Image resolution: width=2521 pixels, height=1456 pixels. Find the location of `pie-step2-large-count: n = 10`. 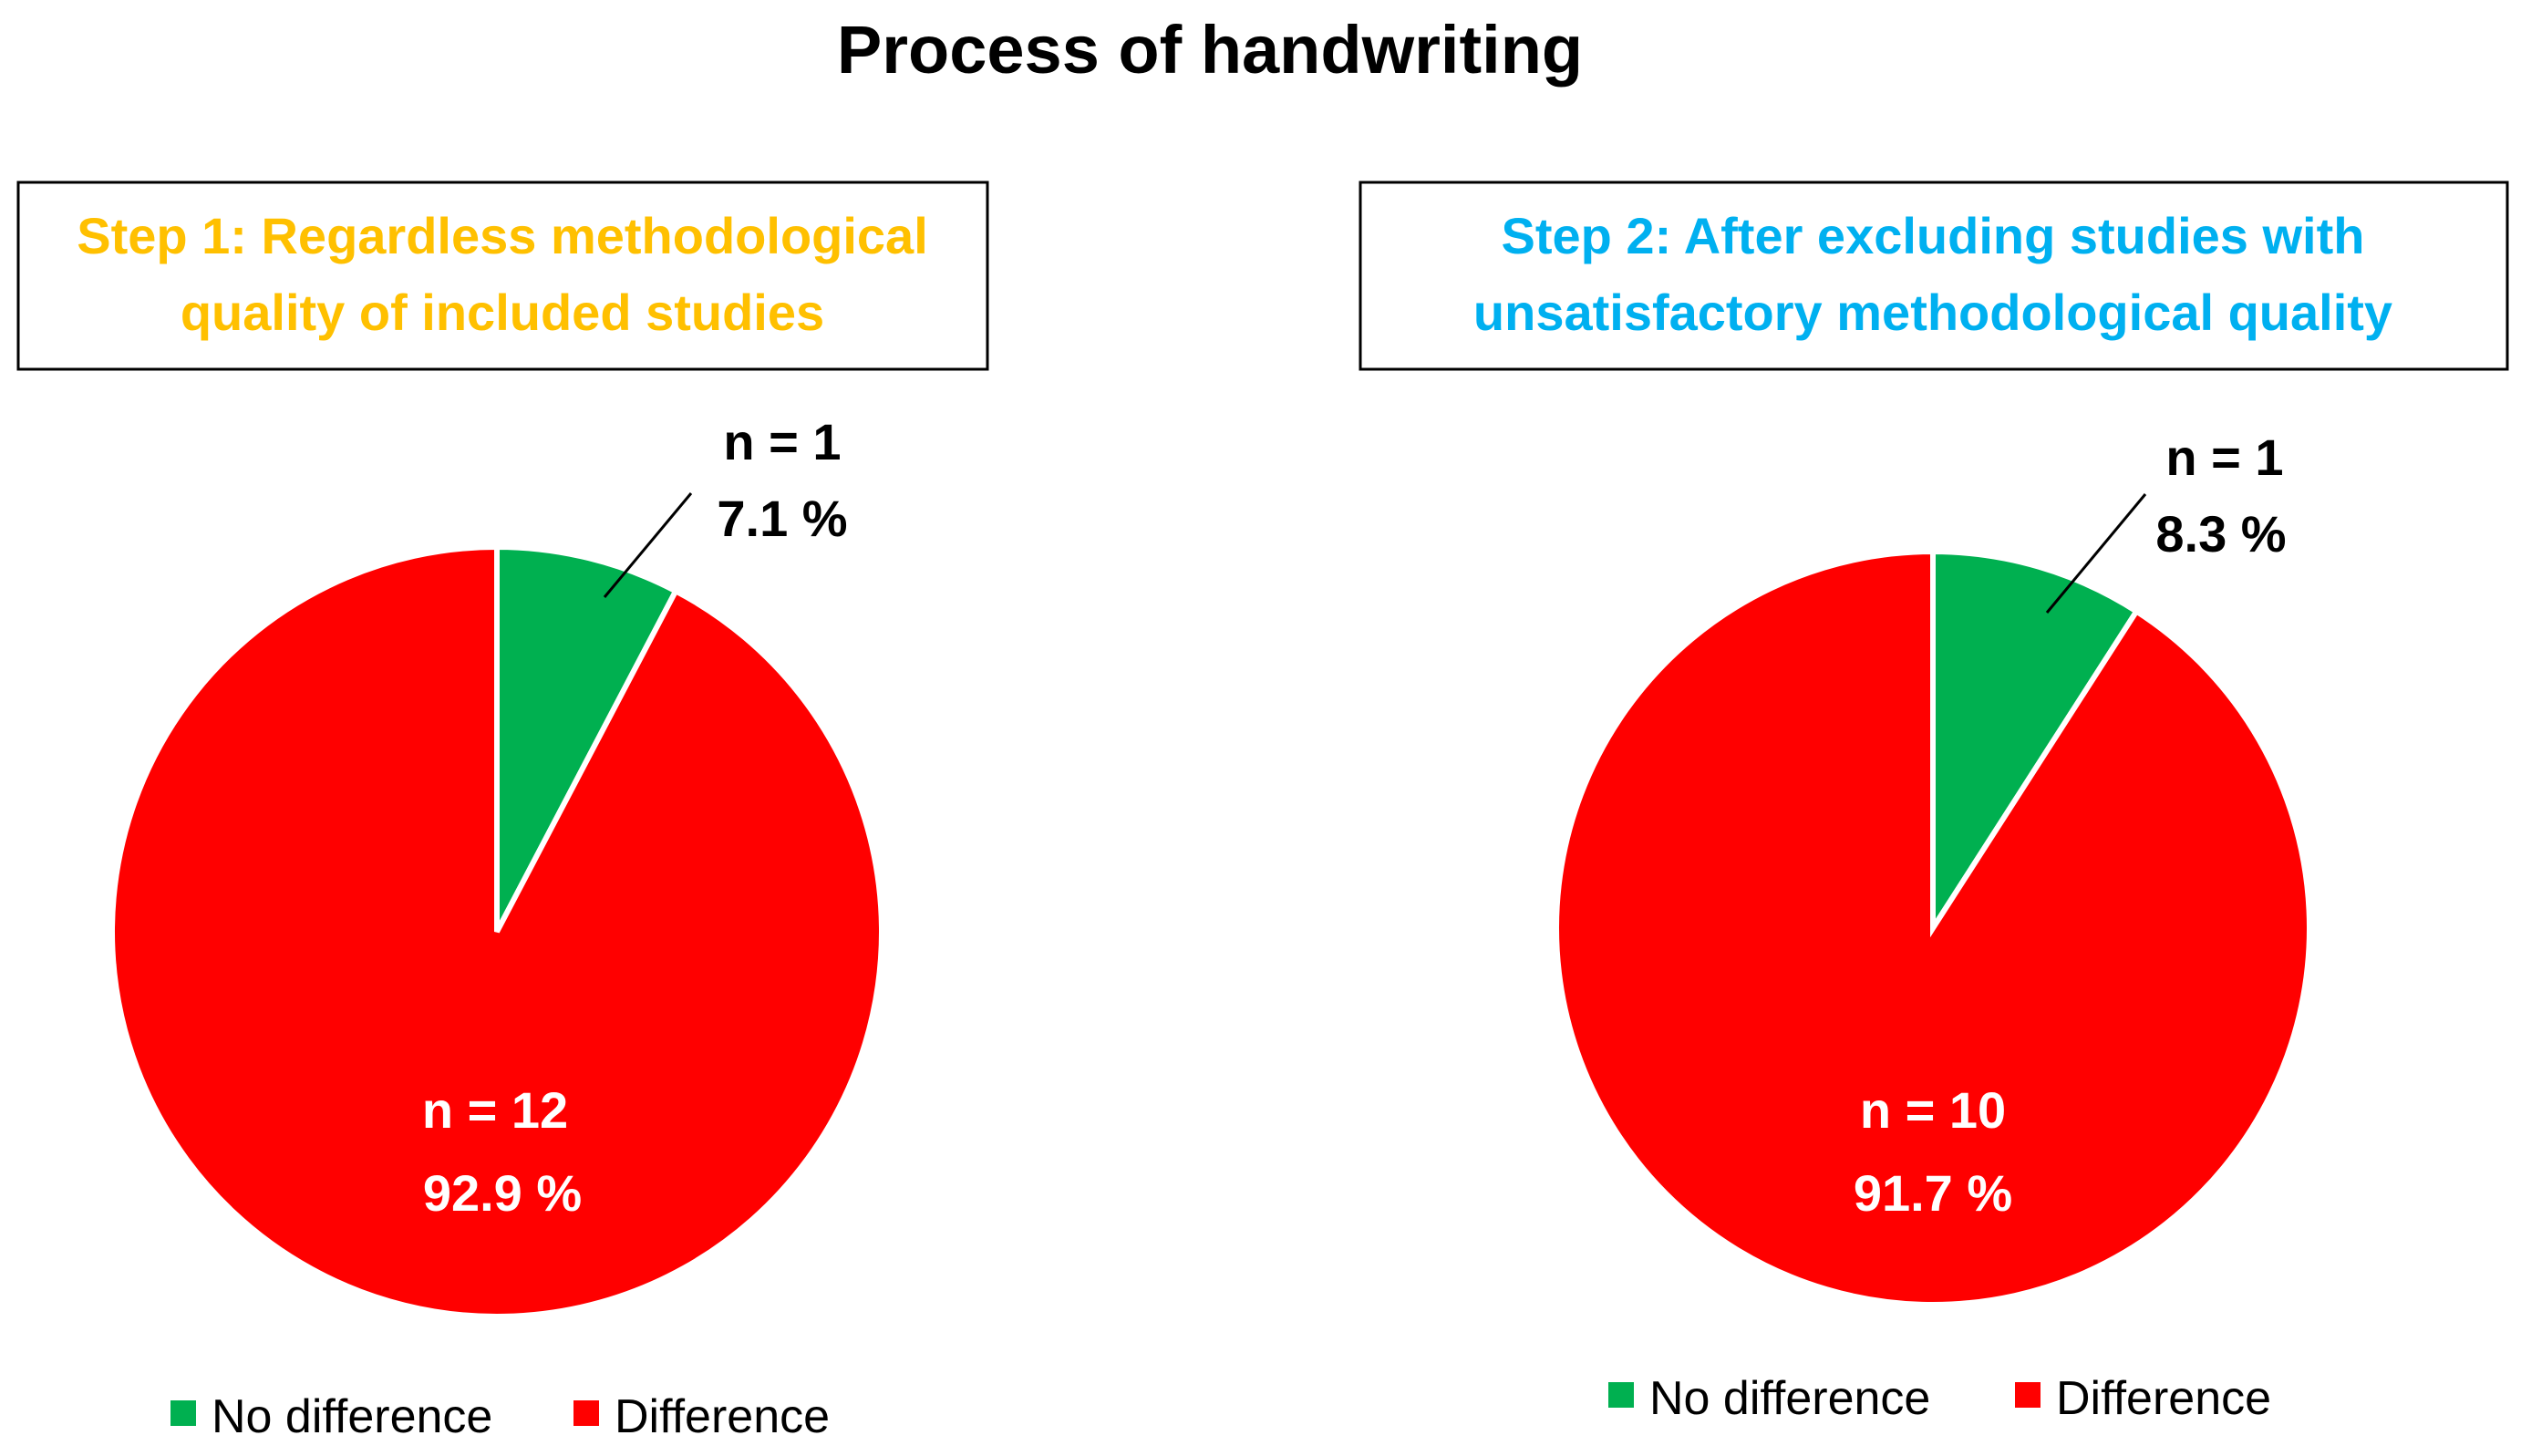

pie-step2-large-count: n = 10 is located at coordinates (1933, 1110).